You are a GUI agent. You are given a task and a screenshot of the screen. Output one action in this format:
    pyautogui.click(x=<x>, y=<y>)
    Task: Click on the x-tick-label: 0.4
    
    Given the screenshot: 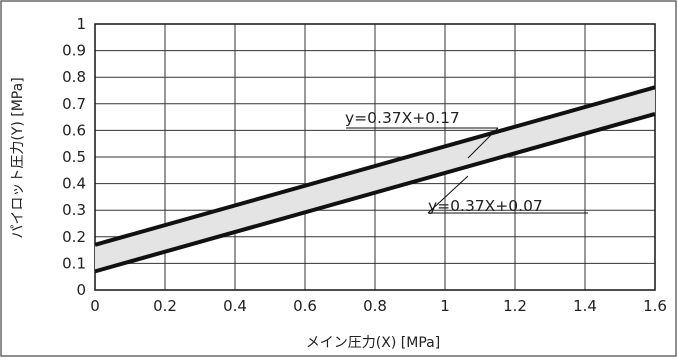 What is the action you would take?
    pyautogui.click(x=235, y=306)
    